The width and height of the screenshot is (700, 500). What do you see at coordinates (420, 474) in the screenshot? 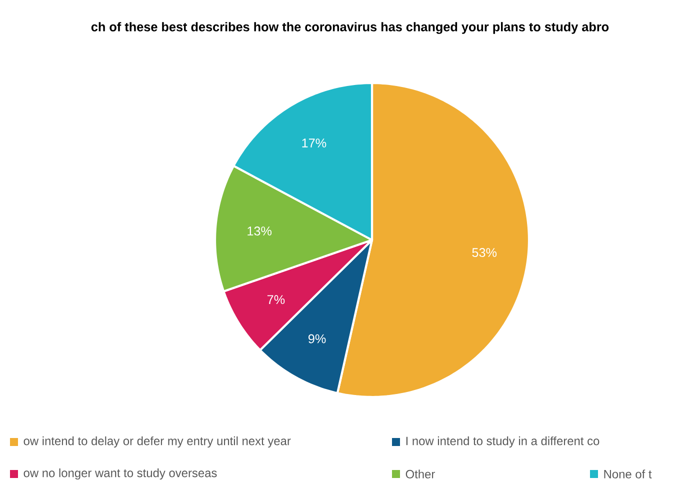
I see `legend-label: Other` at bounding box center [420, 474].